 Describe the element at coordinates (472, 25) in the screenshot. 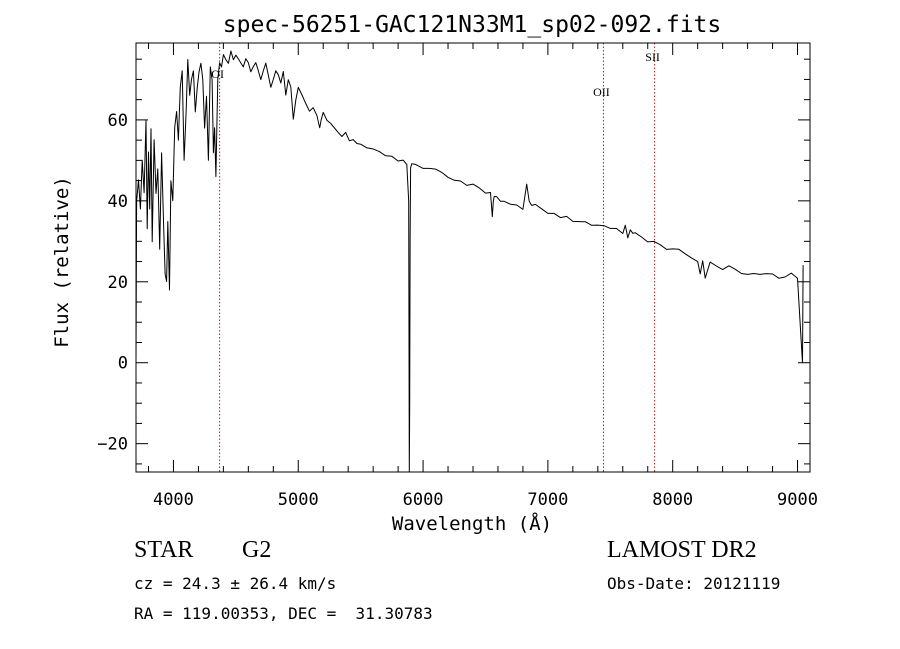

I see `chart-title: spec-56251-GAC121N33M1_sp02-092.fits` at that location.